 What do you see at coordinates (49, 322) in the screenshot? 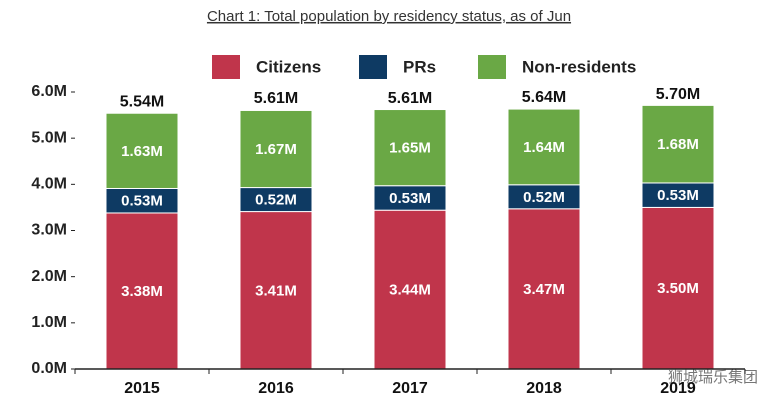
I see `y-tick-label: 1.0M` at bounding box center [49, 322].